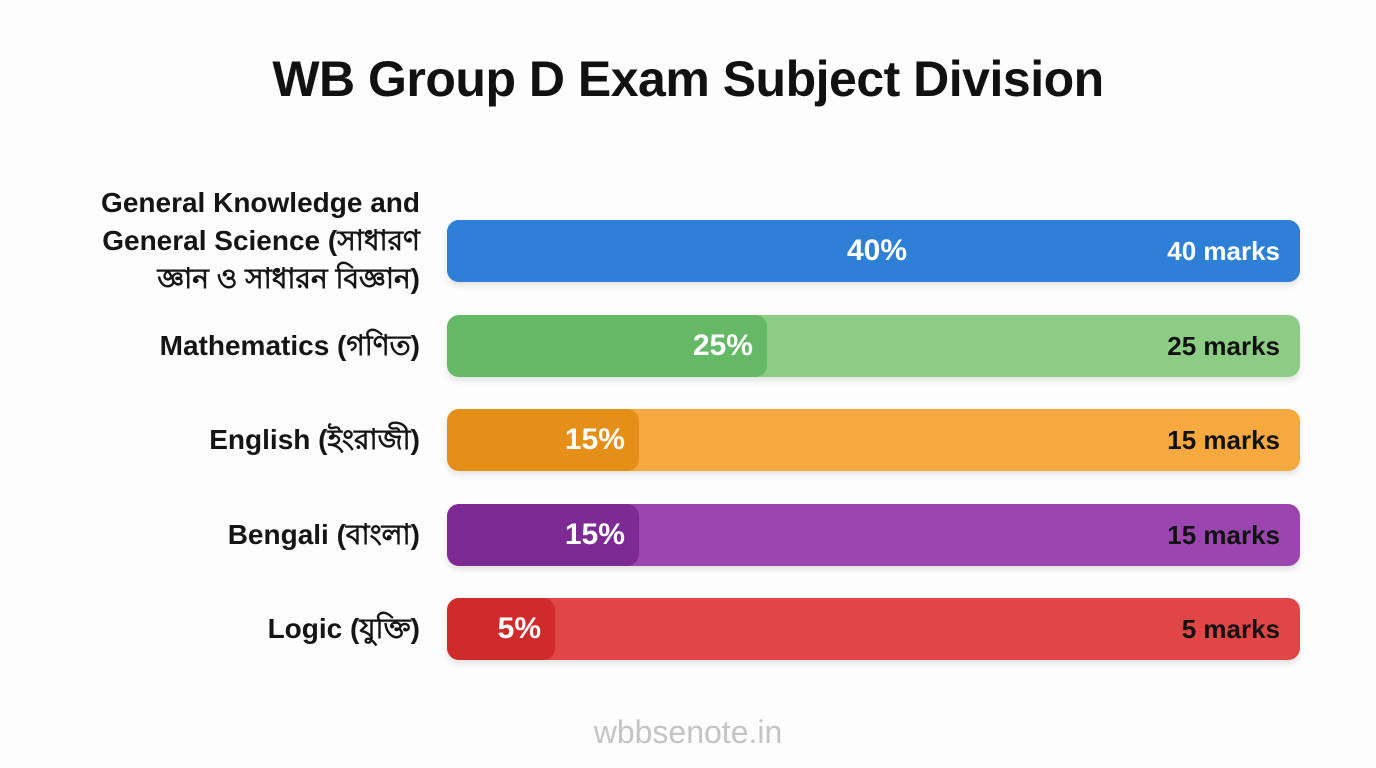 Image resolution: width=1376 pixels, height=768 pixels. I want to click on watermark: wbbsenote.in, so click(688, 732).